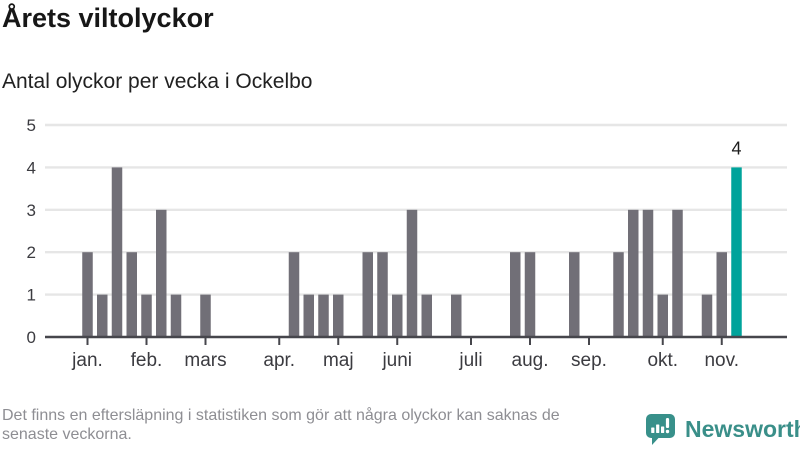 The height and width of the screenshot is (450, 800). I want to click on x-axis-label-feb: feb., so click(147, 360).